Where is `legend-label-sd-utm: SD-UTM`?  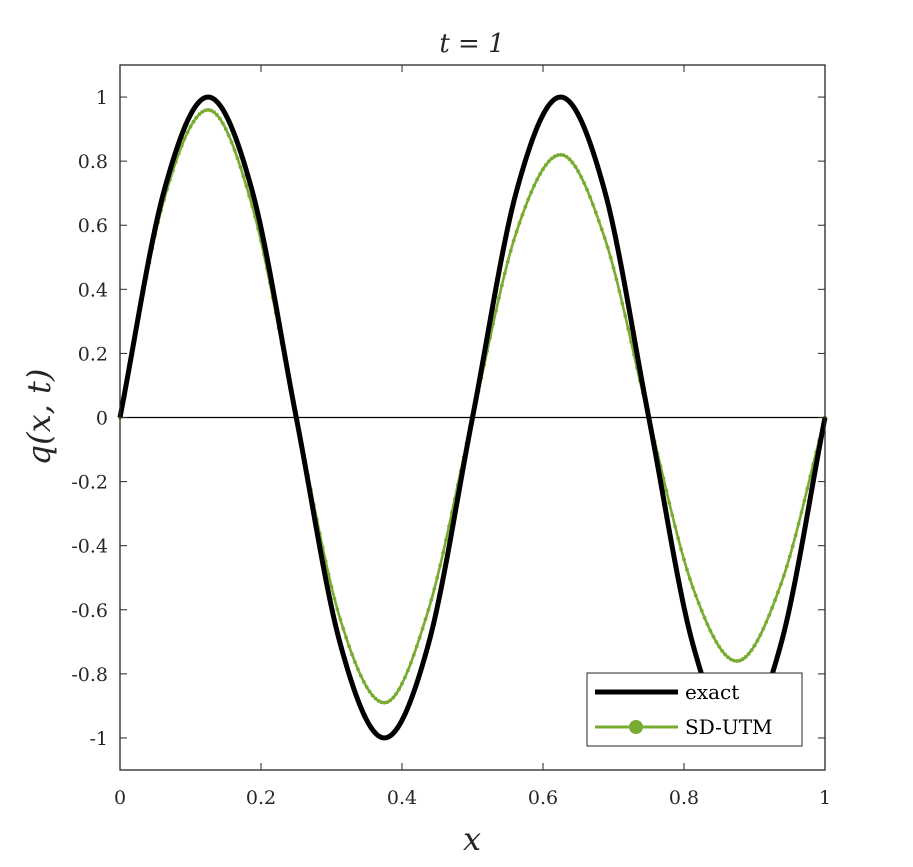
legend-label-sd-utm: SD-UTM is located at coordinates (729, 727).